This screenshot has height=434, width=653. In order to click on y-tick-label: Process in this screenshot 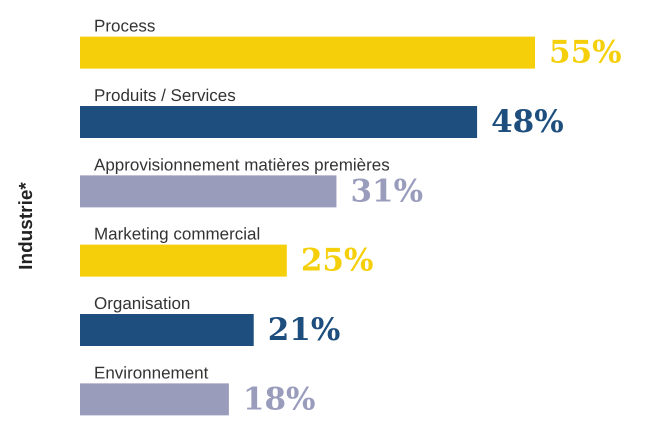, I will do `click(125, 26)`.